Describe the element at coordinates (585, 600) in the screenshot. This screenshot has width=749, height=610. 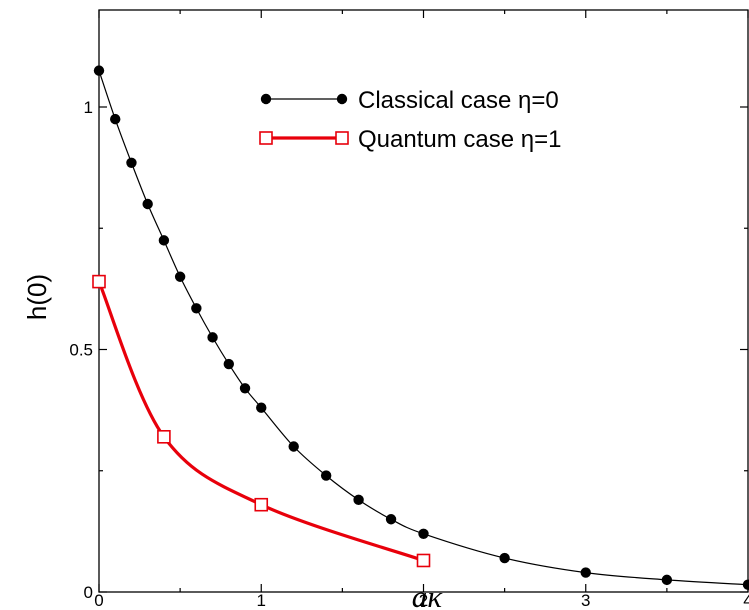
I see `x-tick-label: 3` at that location.